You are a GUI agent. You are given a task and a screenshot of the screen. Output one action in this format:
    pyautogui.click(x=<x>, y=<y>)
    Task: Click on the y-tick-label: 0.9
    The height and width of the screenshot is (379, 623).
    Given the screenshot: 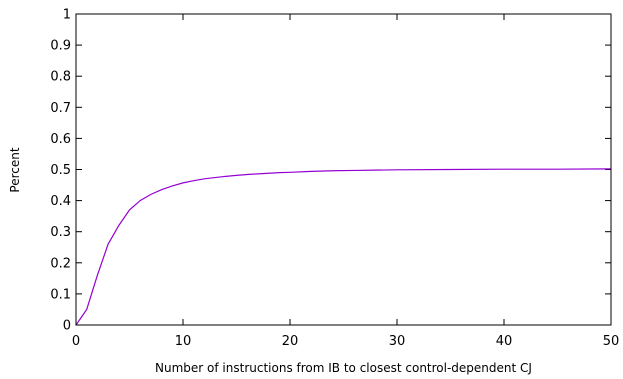 What is the action you would take?
    pyautogui.click(x=60, y=46)
    